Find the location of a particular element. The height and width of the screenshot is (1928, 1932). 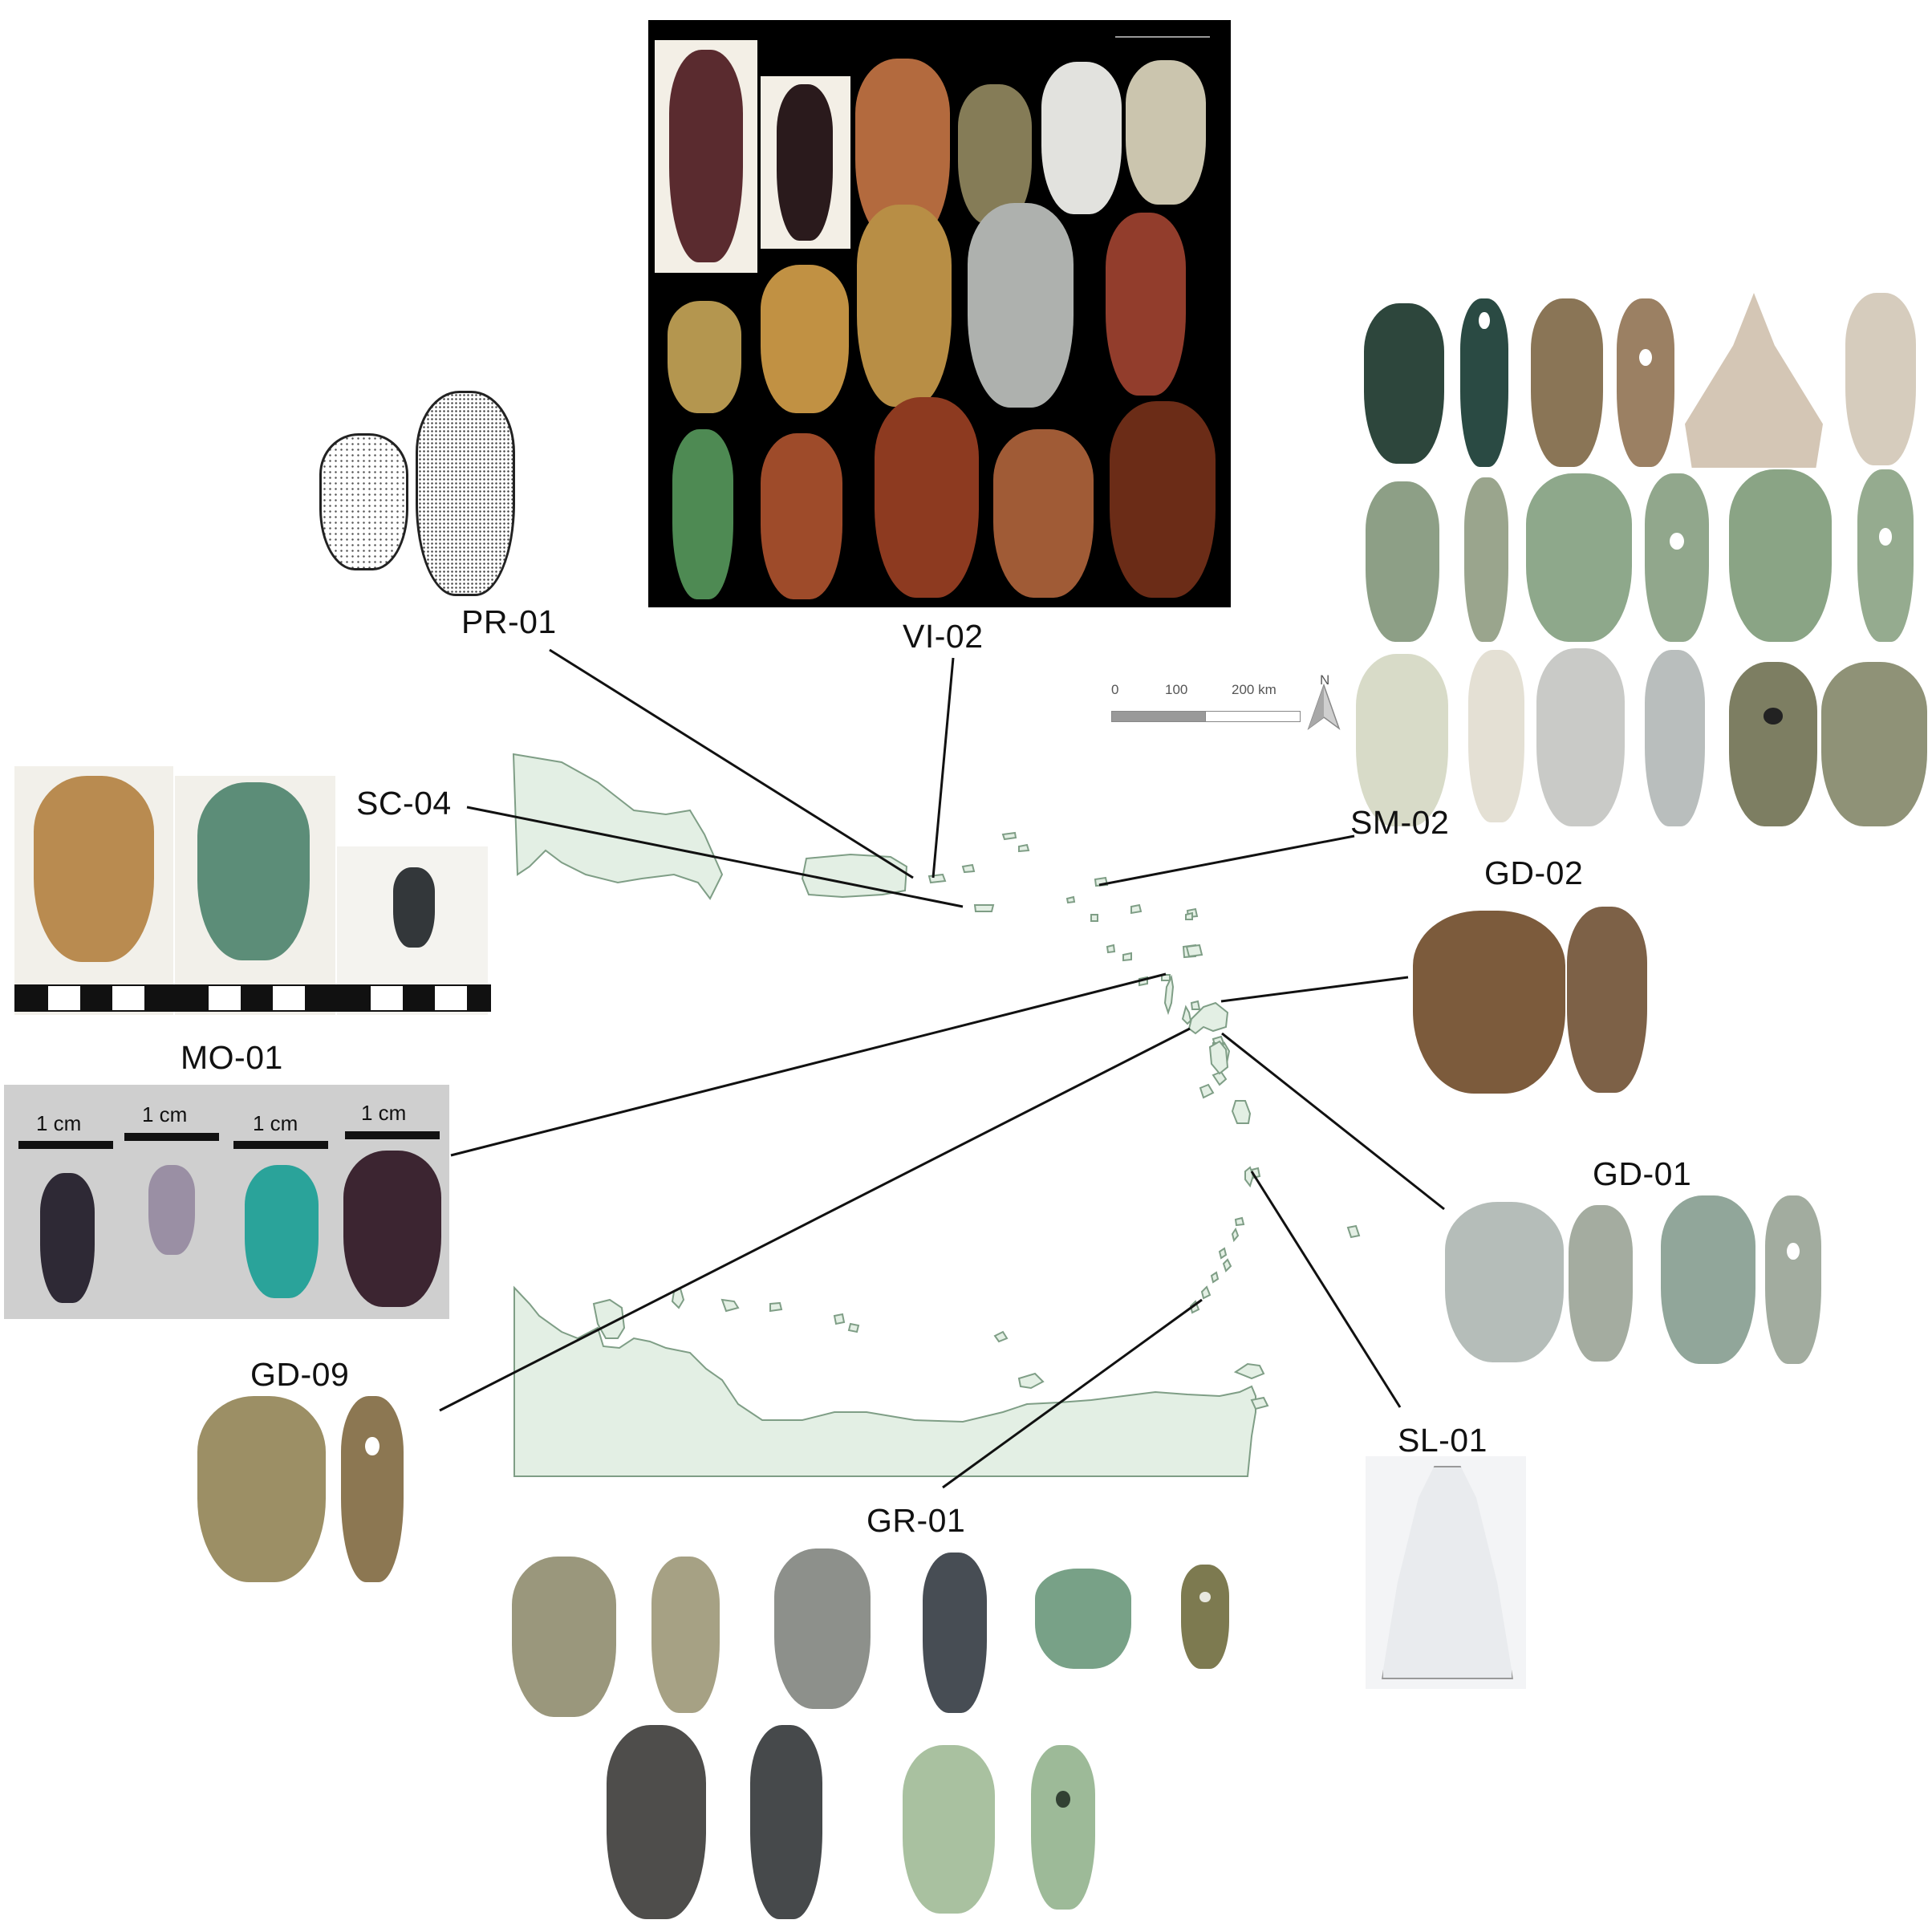

gd09-photo-panel is located at coordinates (301, 1488).